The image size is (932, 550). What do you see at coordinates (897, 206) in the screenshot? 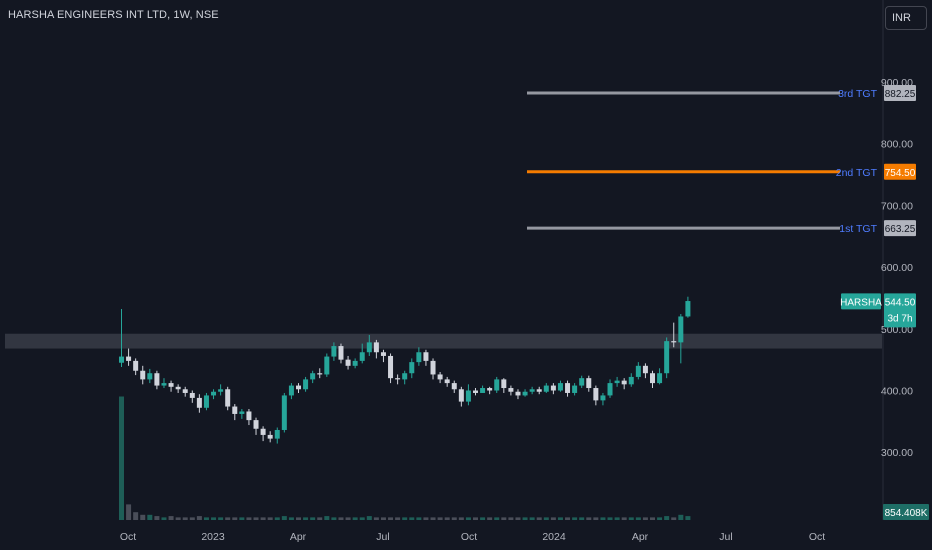
I see `y-tick-label: 700.00` at bounding box center [897, 206].